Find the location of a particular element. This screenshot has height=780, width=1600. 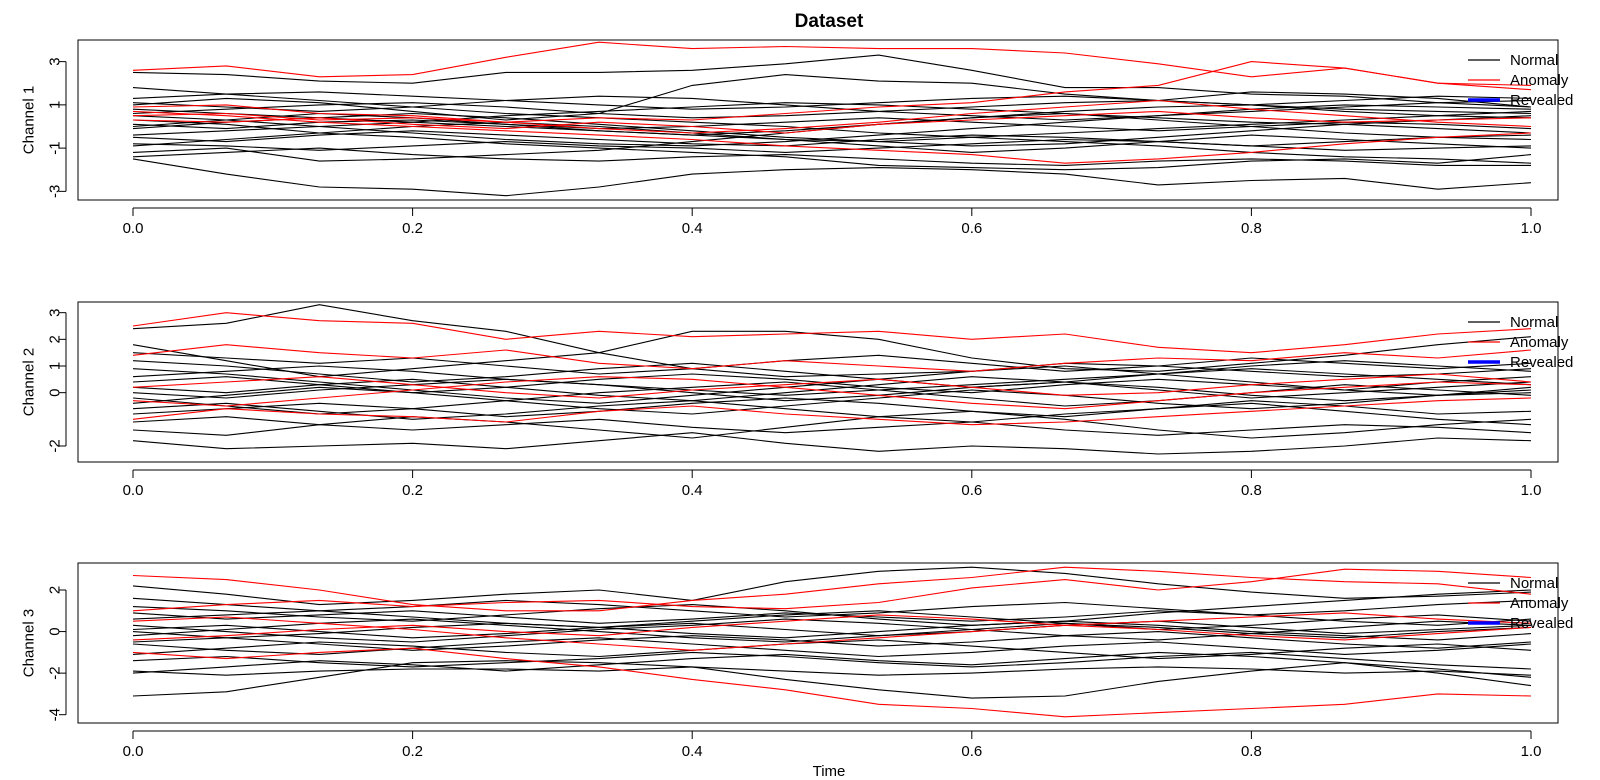

chart-title: Dataset is located at coordinates (829, 21).